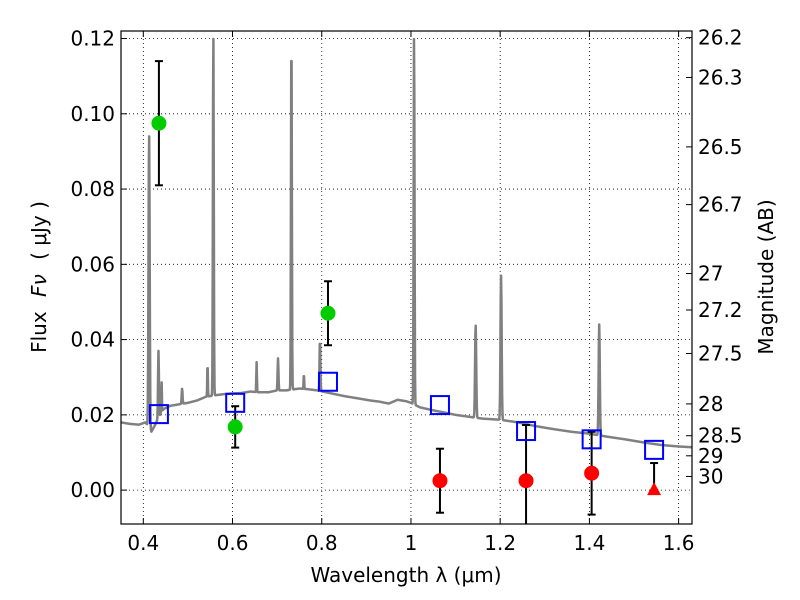 The width and height of the screenshot is (800, 600). I want to click on y-axis-ticks: 0.00 0.02 0.04 0.06 0.08 0.10 0.12, so click(98, 264).